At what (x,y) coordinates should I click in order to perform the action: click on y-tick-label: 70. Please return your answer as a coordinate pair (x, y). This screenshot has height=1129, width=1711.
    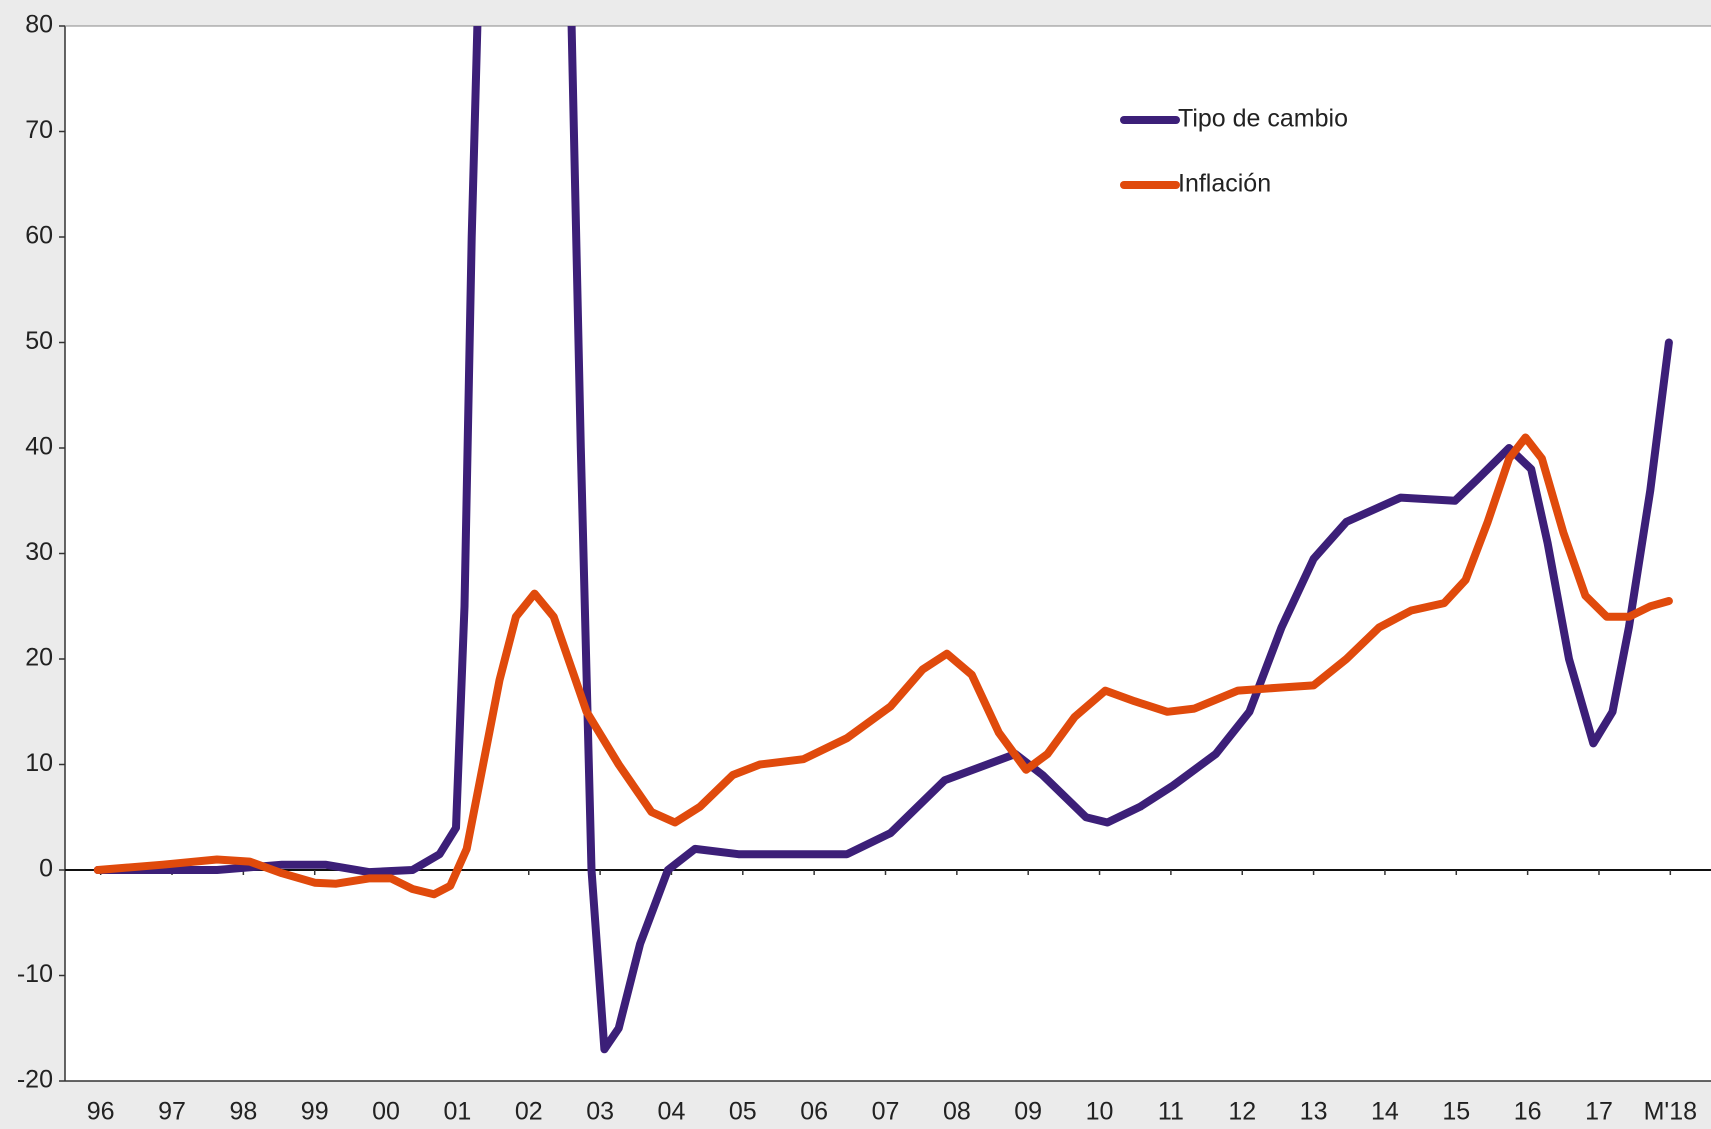
    Looking at the image, I should click on (39, 130).